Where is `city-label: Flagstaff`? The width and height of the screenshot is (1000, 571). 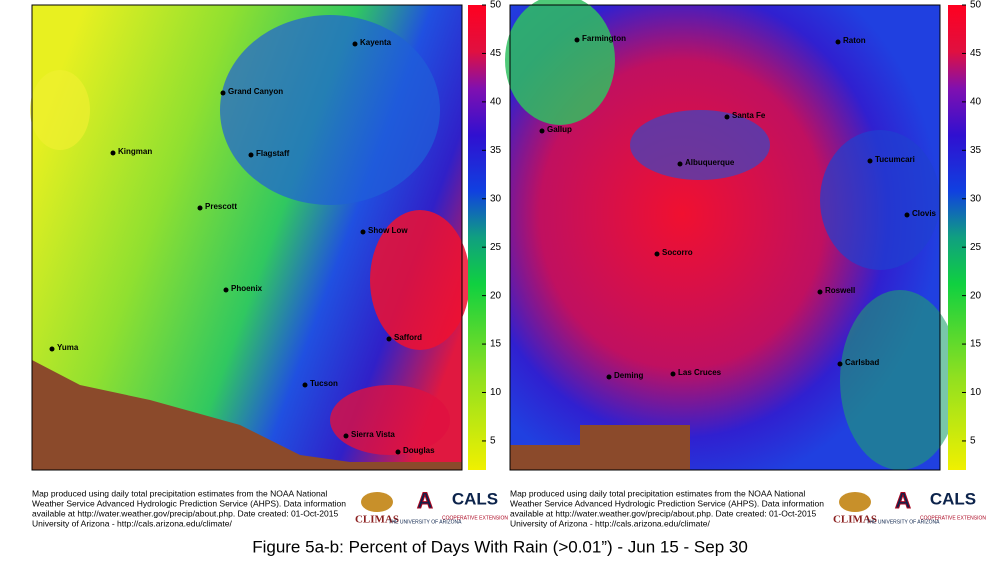 city-label: Flagstaff is located at coordinates (273, 153).